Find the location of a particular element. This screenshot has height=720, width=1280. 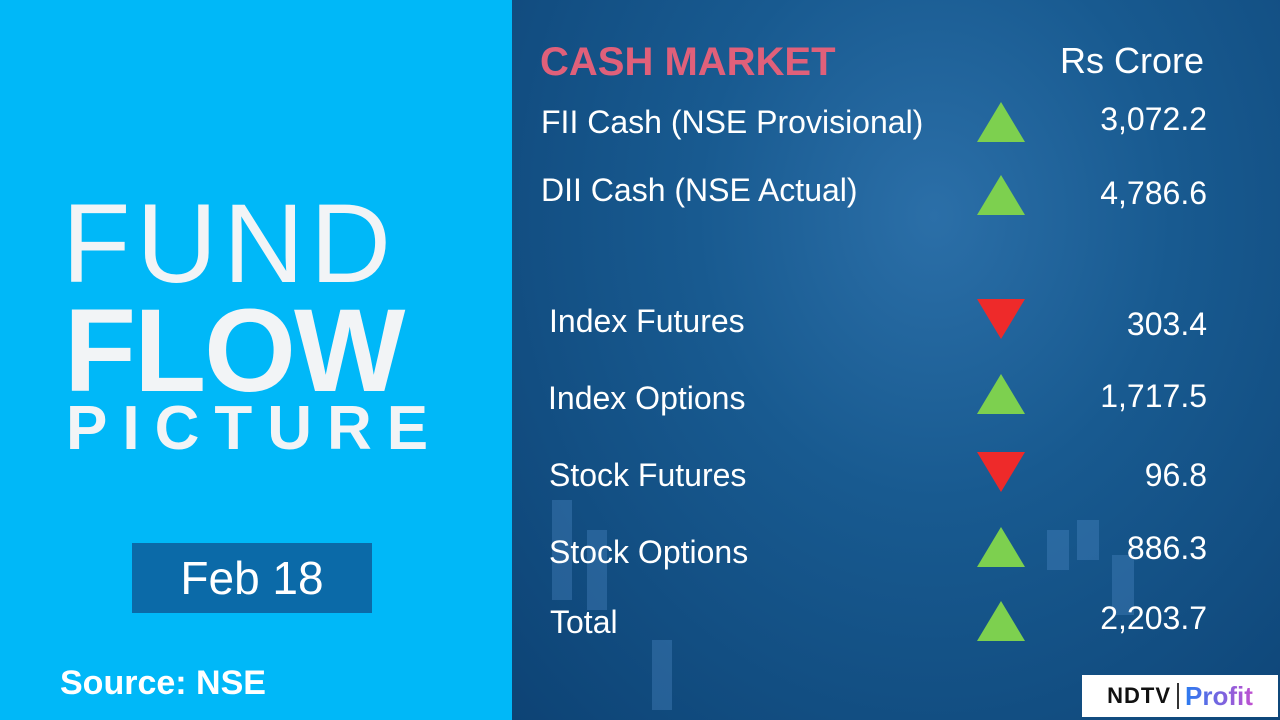

title-fund: FUND is located at coordinates (230, 243).